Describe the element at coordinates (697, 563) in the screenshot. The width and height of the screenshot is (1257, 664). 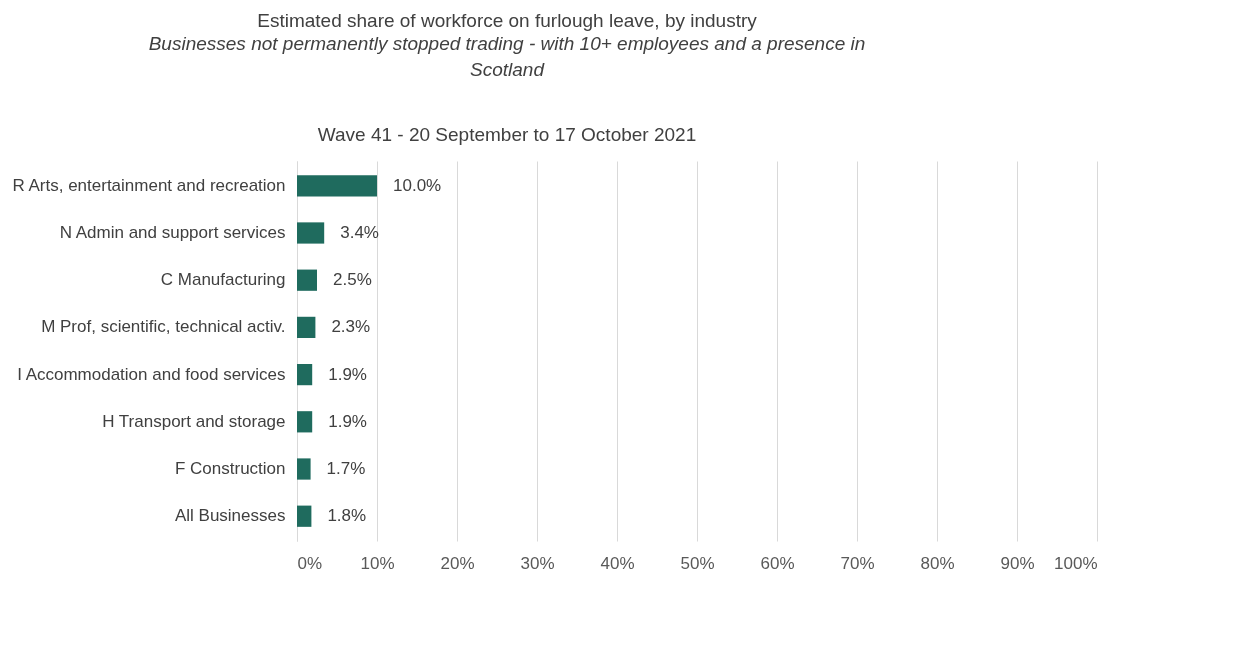
I see `x-tick-label: 50%` at that location.